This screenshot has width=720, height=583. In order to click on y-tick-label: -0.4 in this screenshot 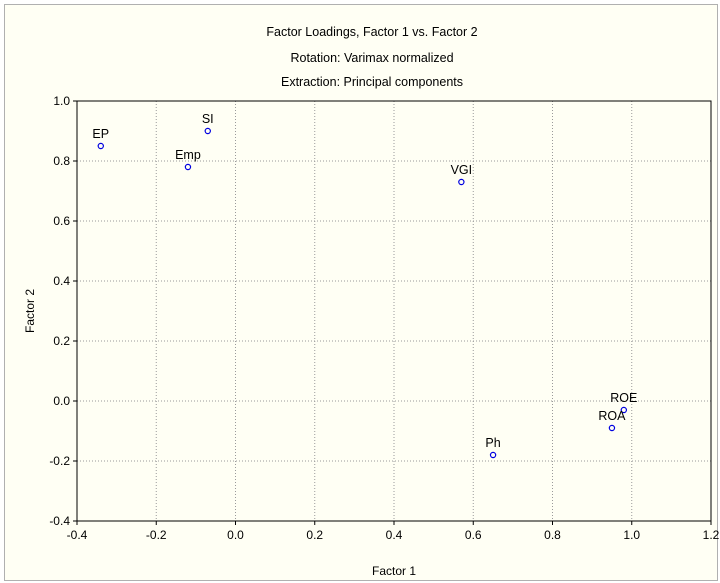, I will do `click(59, 521)`.